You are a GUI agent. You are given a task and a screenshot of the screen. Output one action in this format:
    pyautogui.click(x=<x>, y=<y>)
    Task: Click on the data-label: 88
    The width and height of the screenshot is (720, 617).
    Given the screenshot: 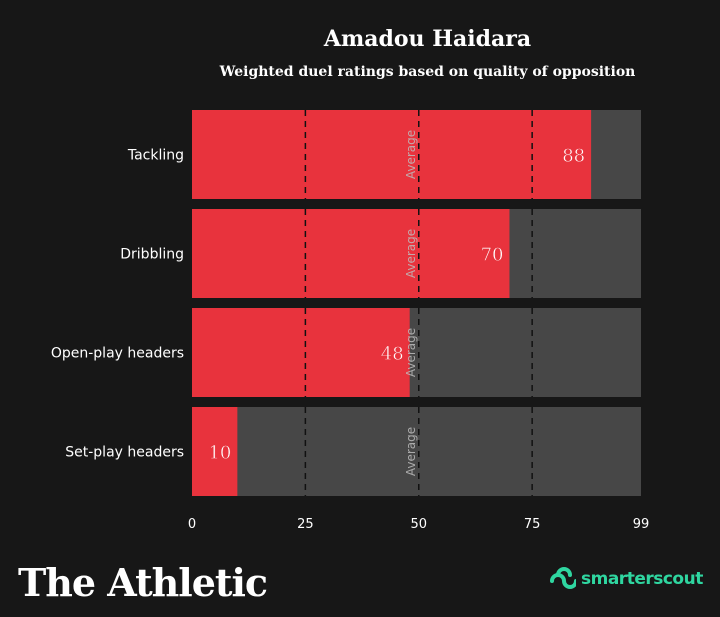 What is the action you would take?
    pyautogui.click(x=573, y=156)
    